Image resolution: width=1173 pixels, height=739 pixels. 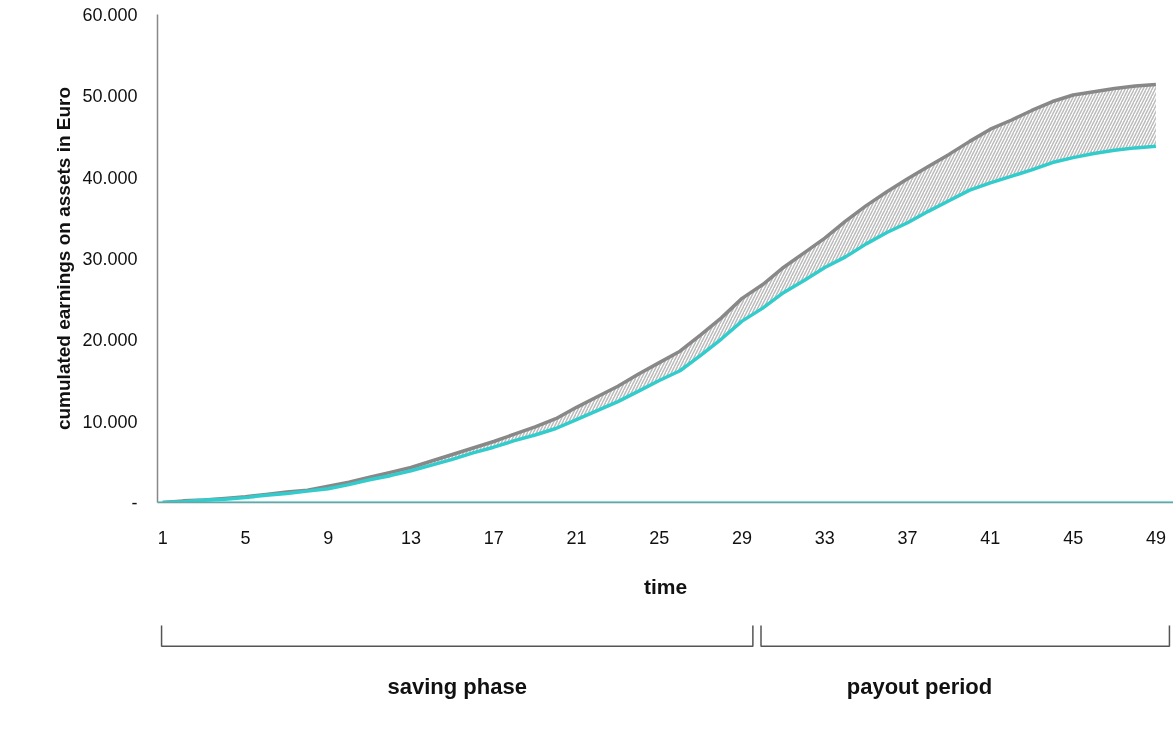 What do you see at coordinates (907, 537) in the screenshot?
I see `x-tick-label: 37` at bounding box center [907, 537].